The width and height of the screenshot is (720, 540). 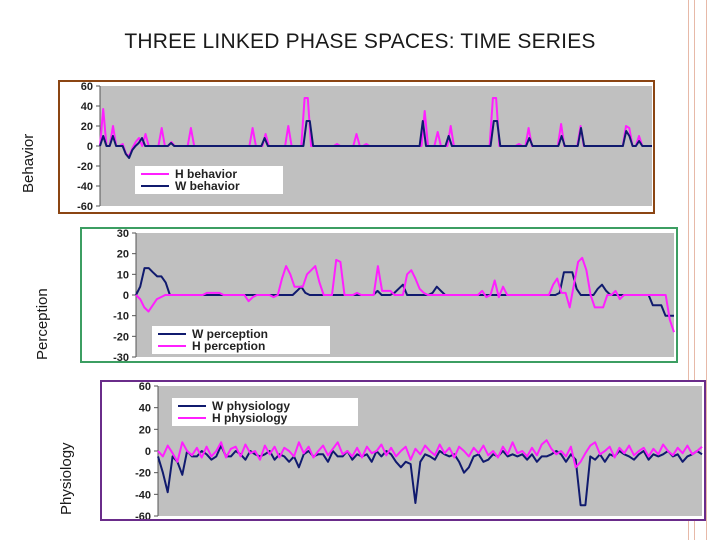 I want to click on legend-label: H perception, so click(x=228, y=346).